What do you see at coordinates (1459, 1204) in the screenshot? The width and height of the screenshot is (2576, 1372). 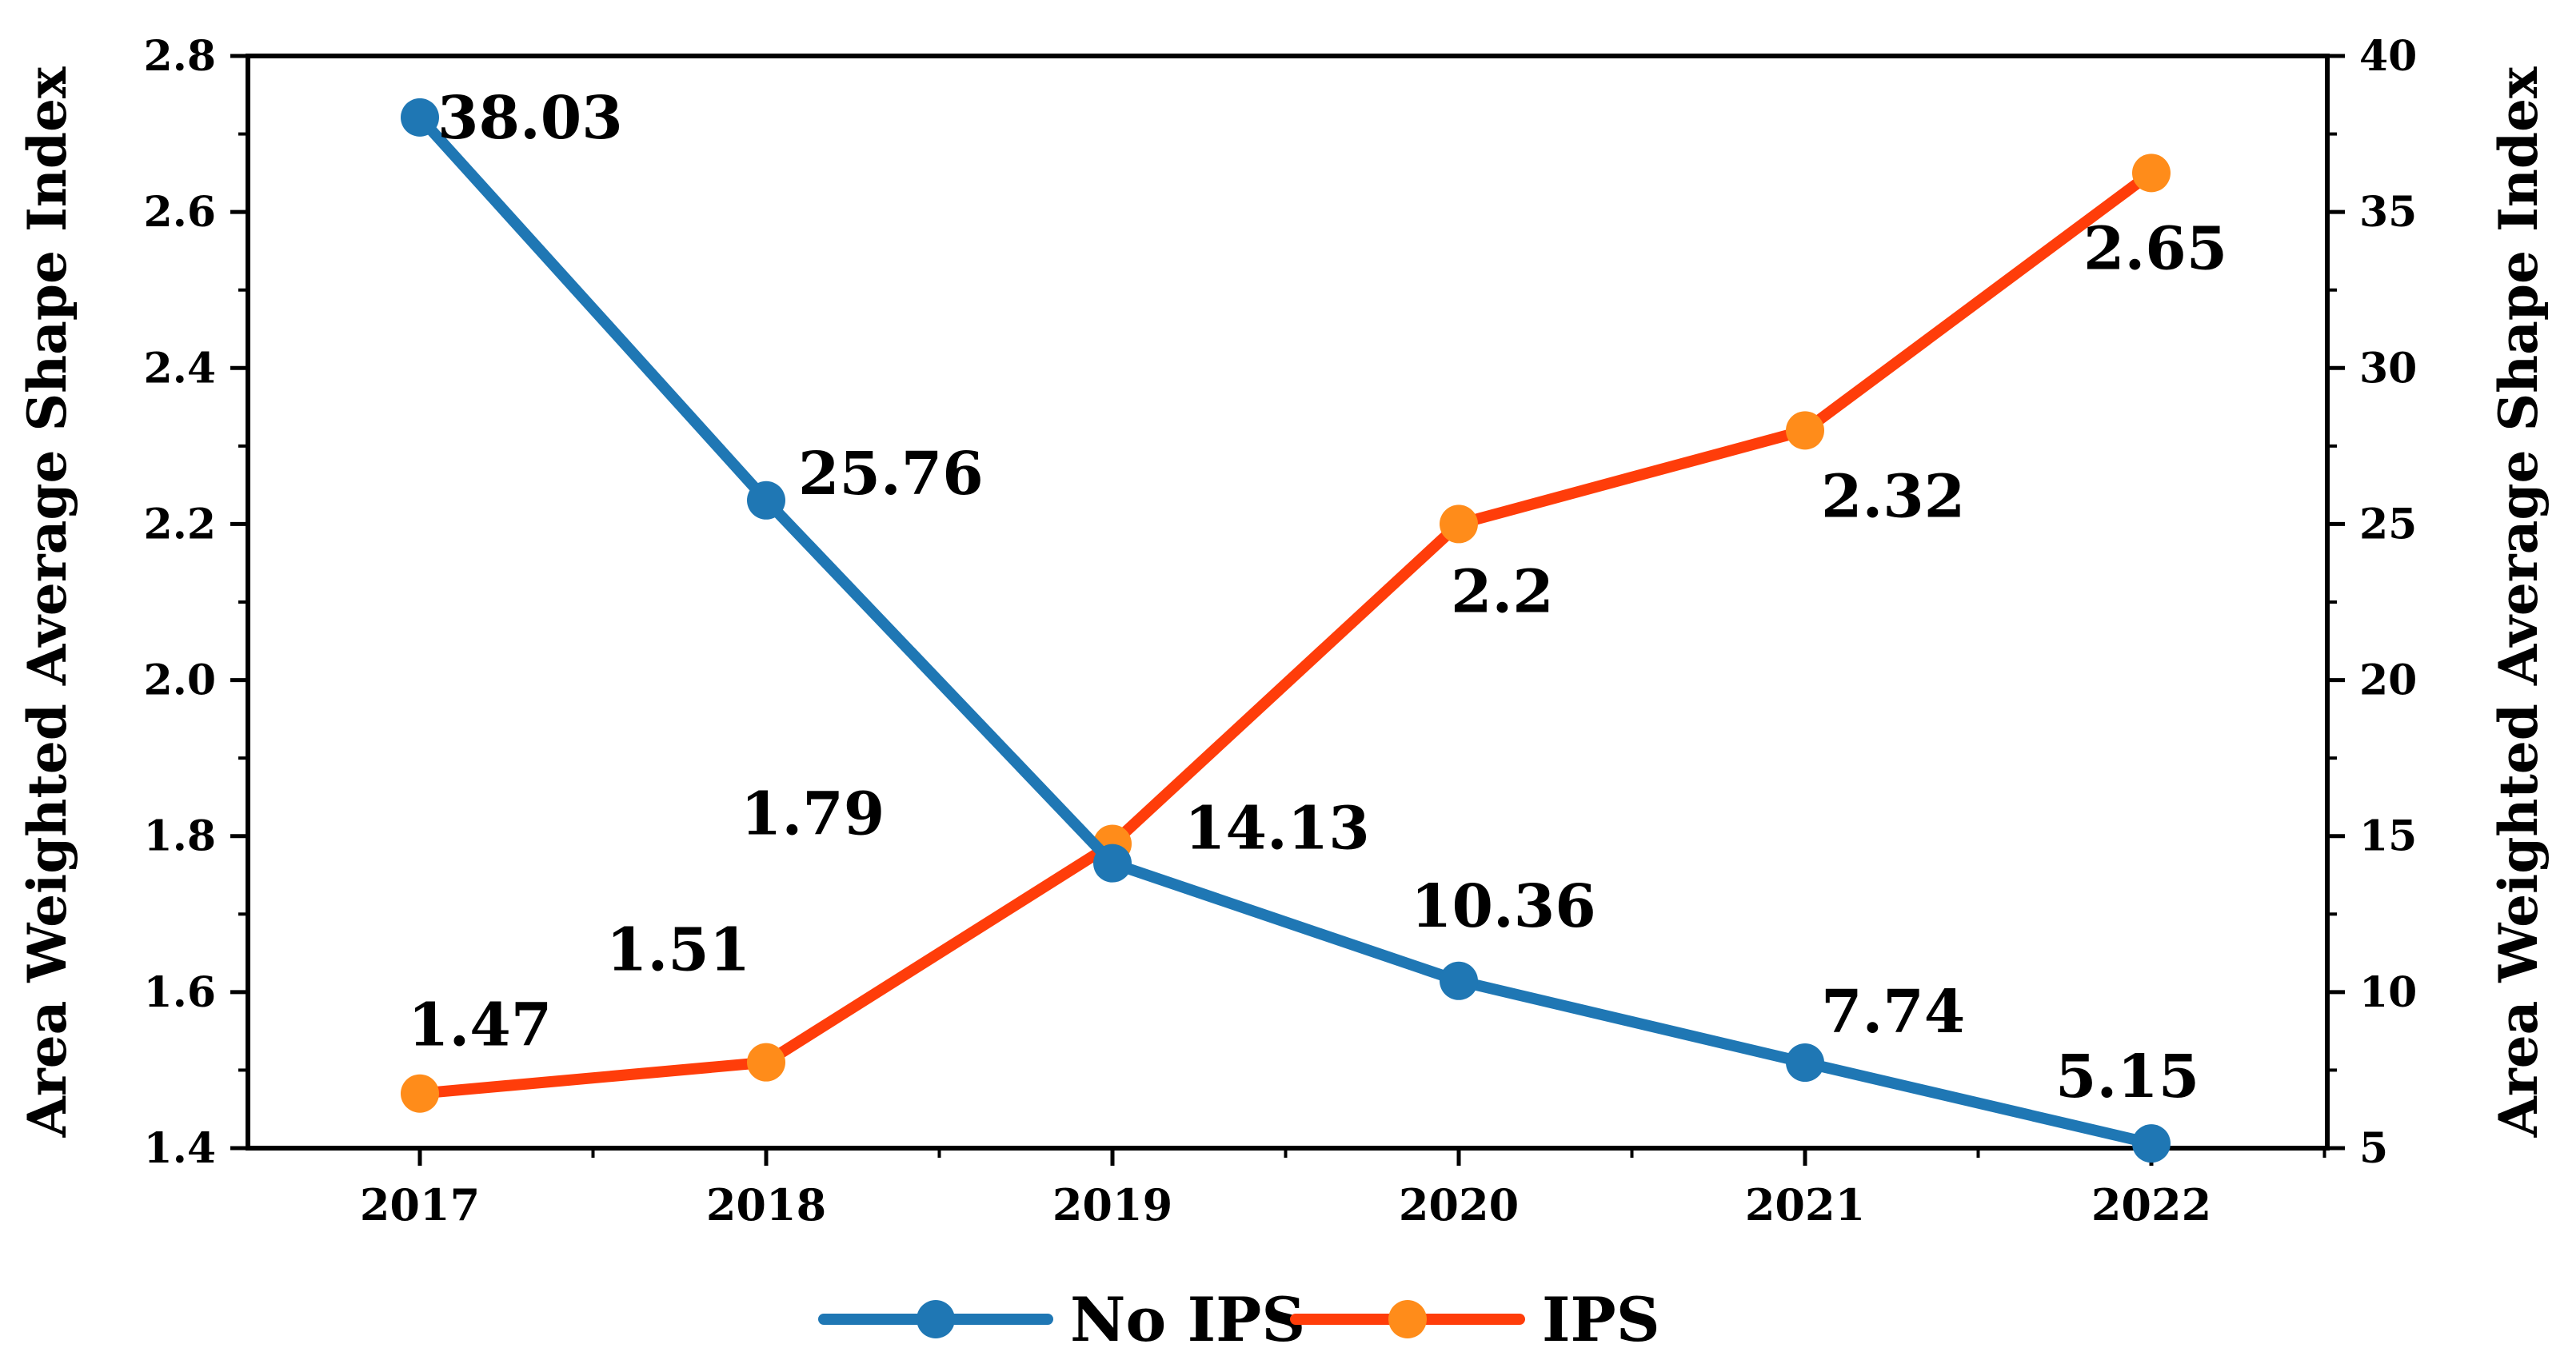 I see `x-tick-label: 2020` at bounding box center [1459, 1204].